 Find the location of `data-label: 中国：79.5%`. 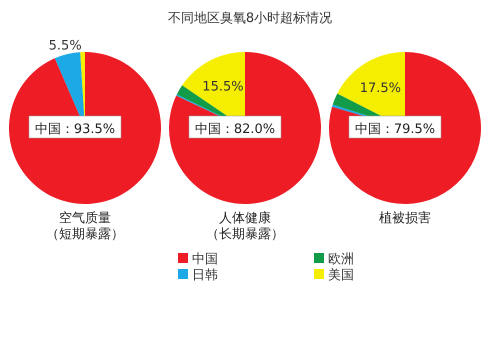

data-label: 中国：79.5% is located at coordinates (395, 129).